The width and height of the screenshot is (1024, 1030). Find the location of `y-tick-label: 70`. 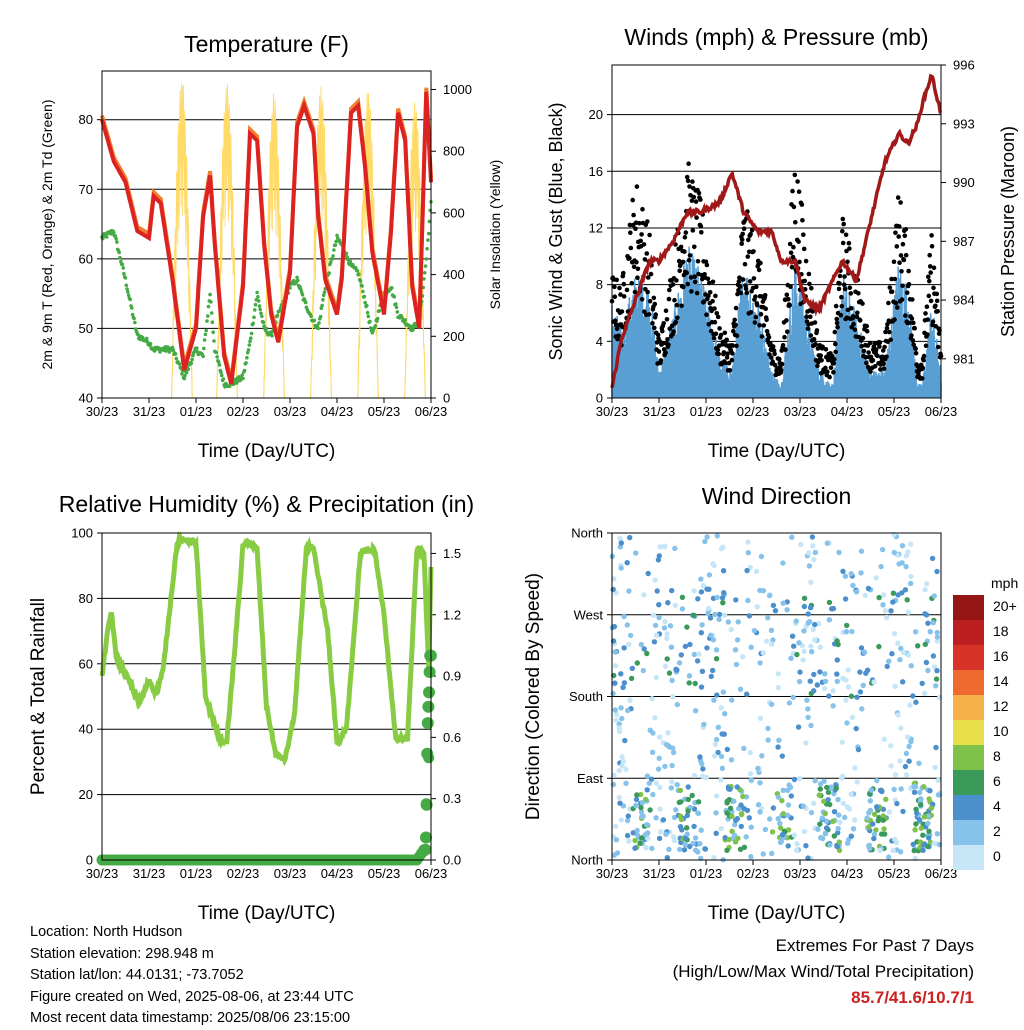

y-tick-label: 70 is located at coordinates (86, 189).